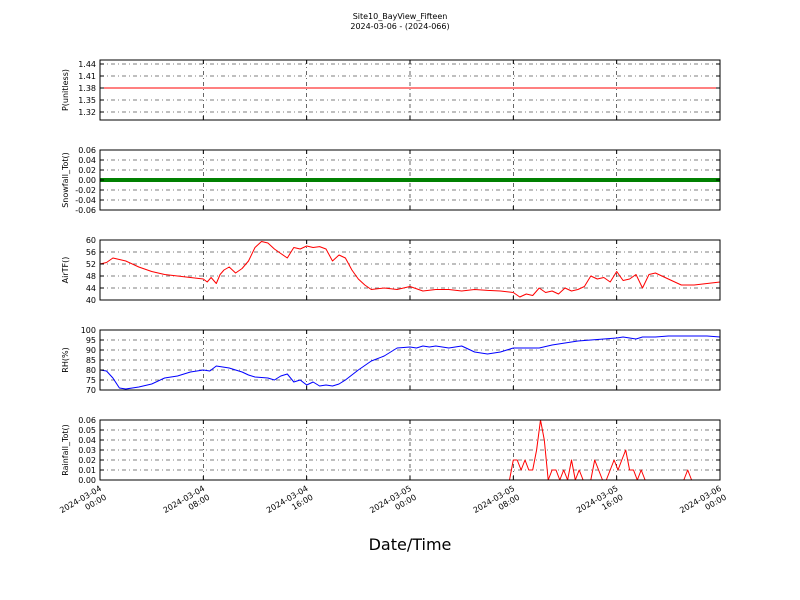 The height and width of the screenshot is (600, 800). I want to click on chart-title: Site10_BayView_Fifteen, so click(400, 16).